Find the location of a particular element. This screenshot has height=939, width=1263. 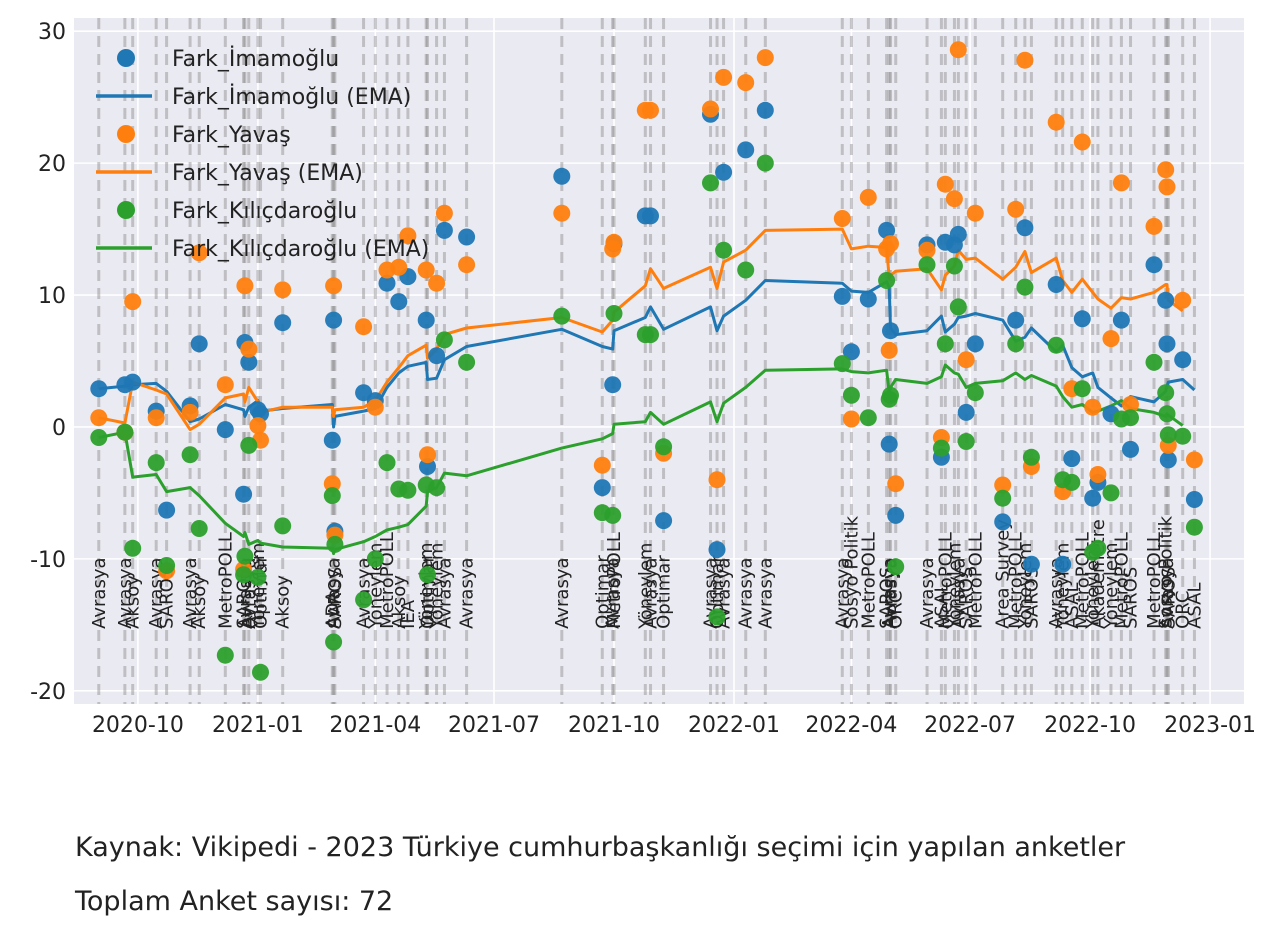

x-tick-label: 2021-04 is located at coordinates (375, 725).